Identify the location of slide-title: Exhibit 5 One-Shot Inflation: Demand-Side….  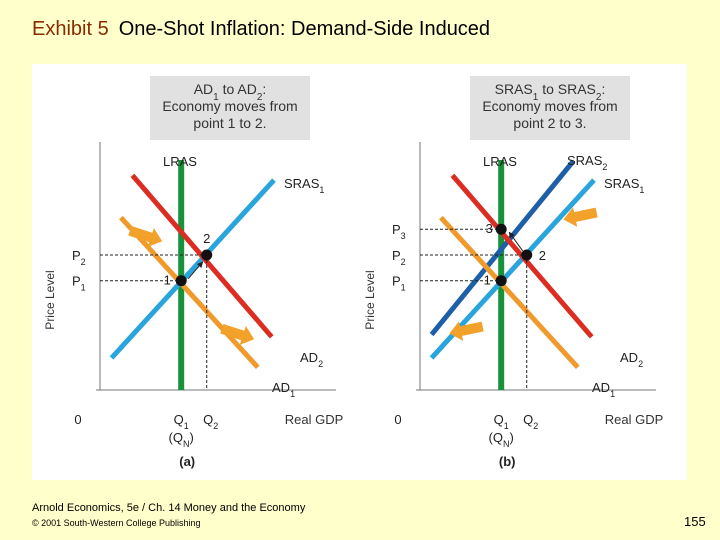
(261, 29).